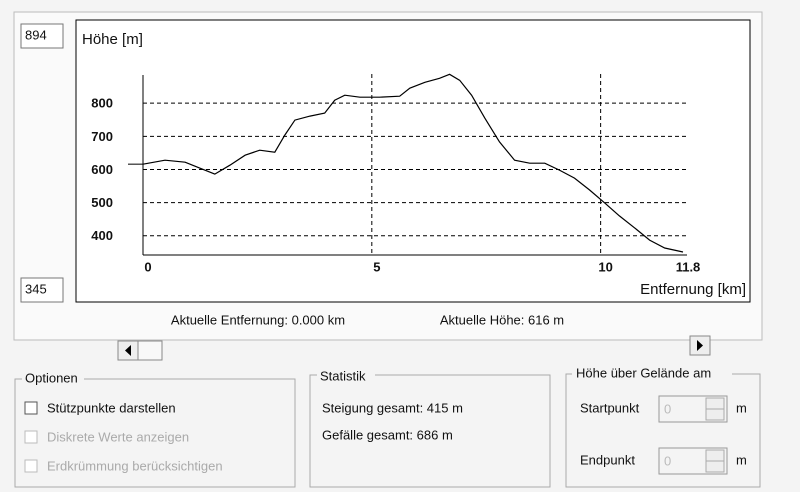 The height and width of the screenshot is (492, 800). I want to click on status-distance: Aktuelle Entfernung: 0.000 km, so click(258, 319).